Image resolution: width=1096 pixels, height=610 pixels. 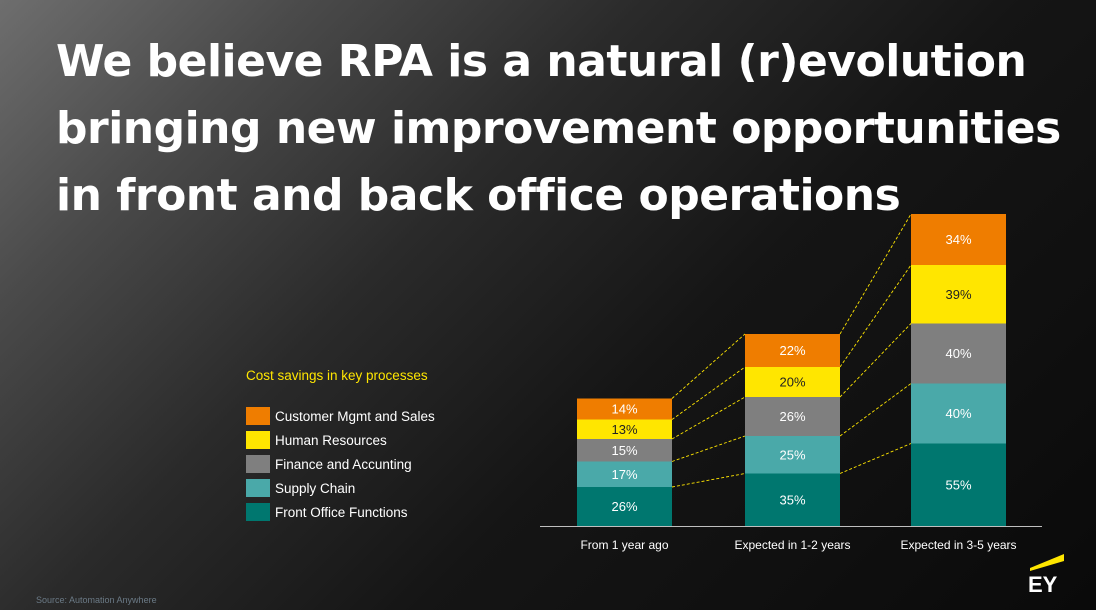 I want to click on x-tick-label: From 1 year ago, so click(x=624, y=545).